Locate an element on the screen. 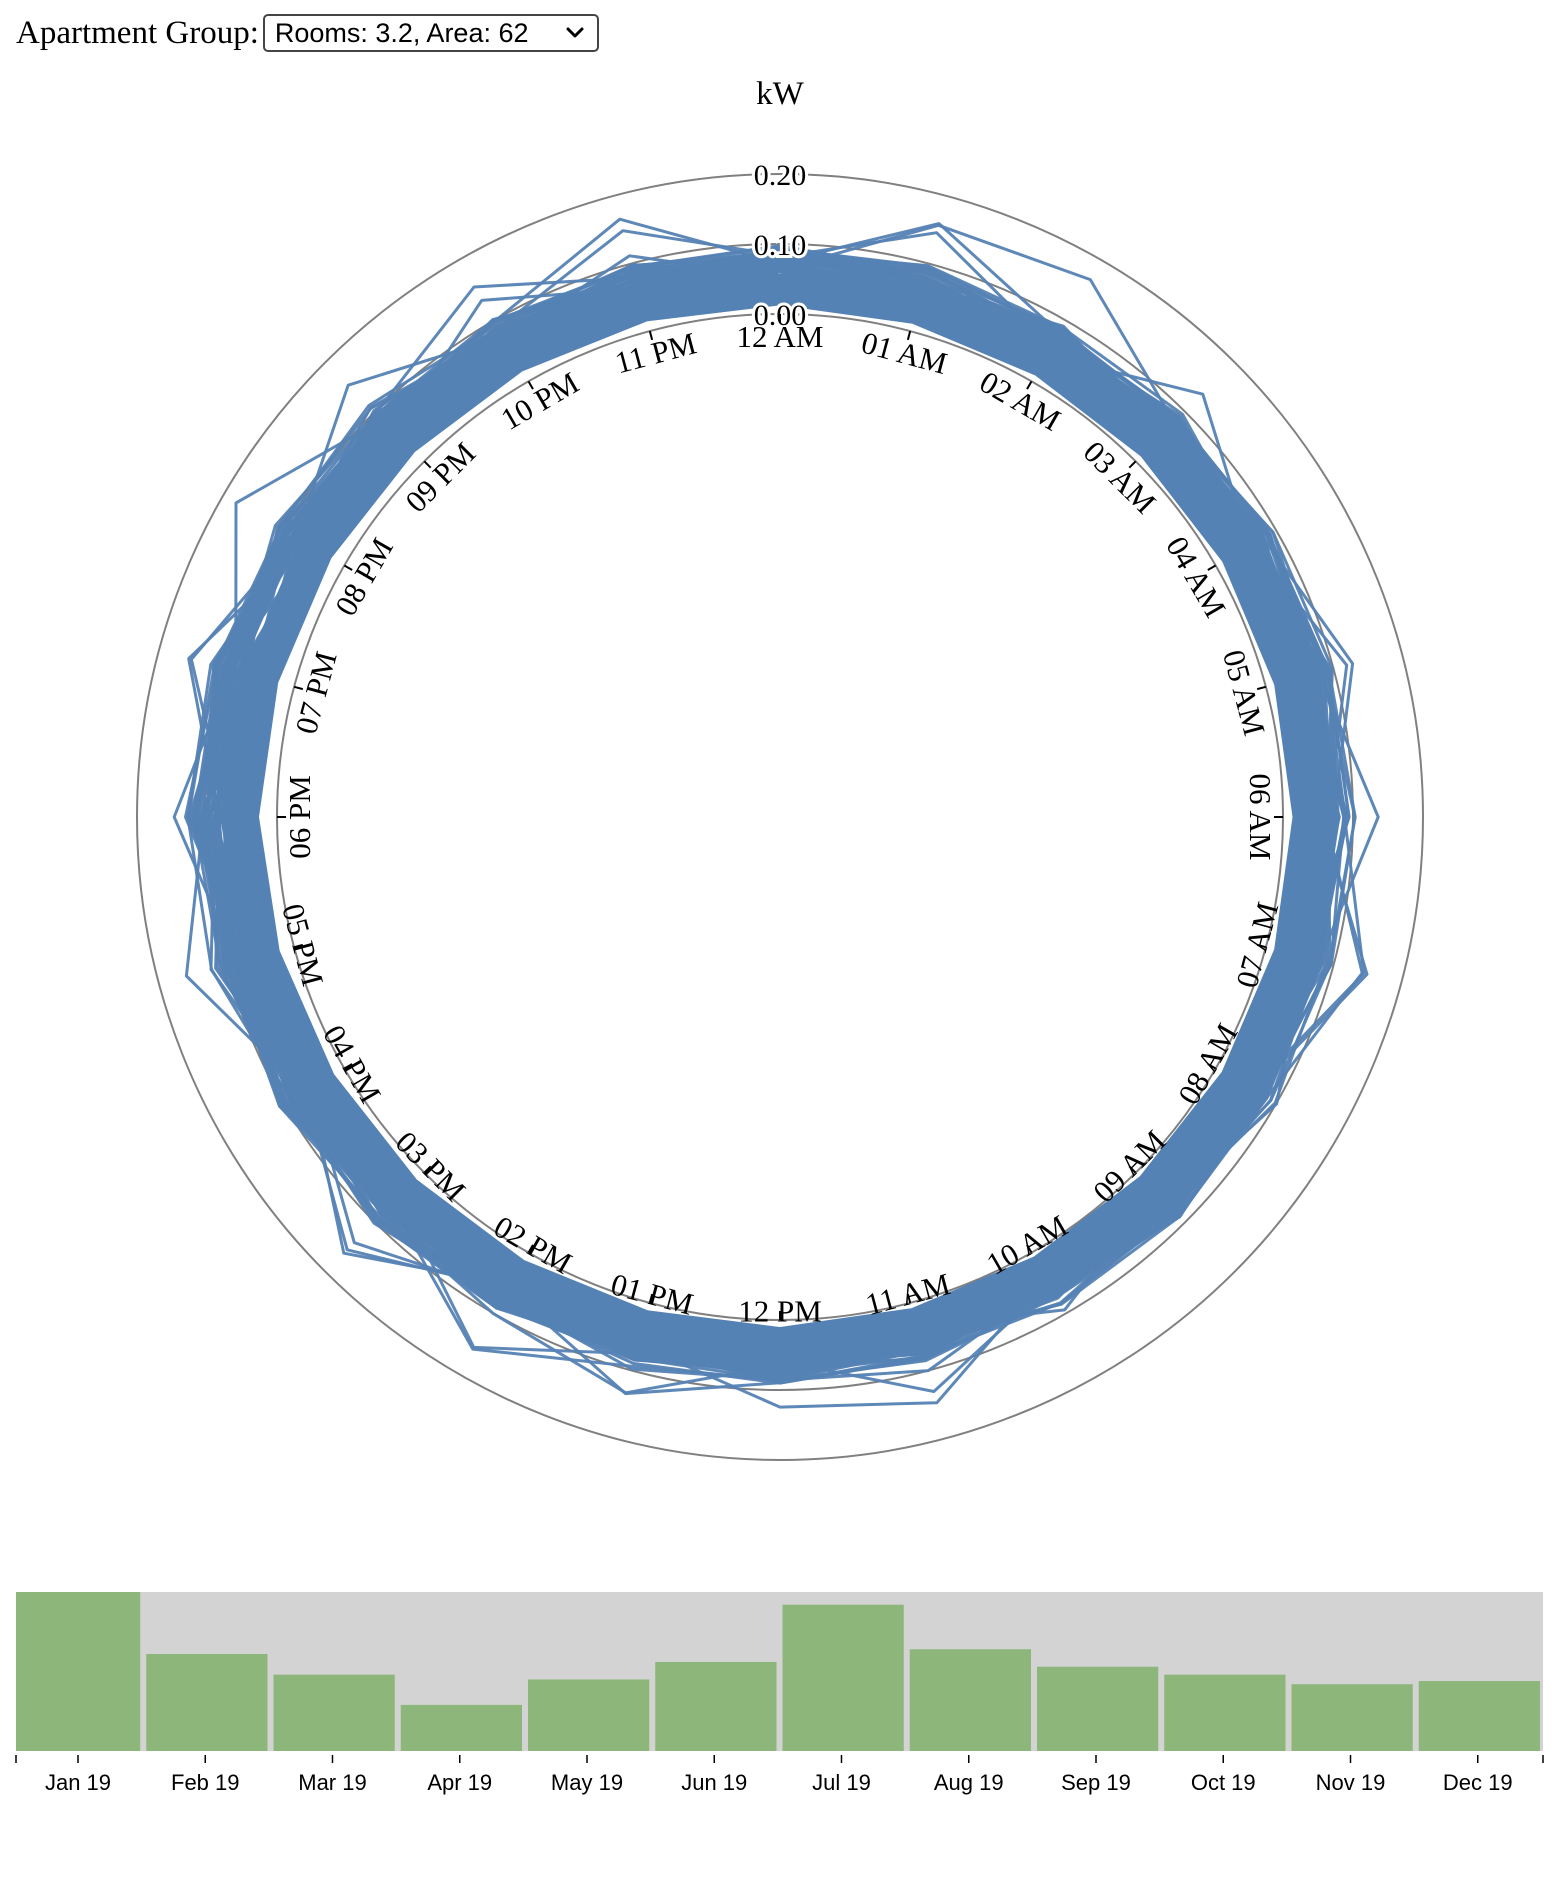  bar-chart-background is located at coordinates (779, 1671).